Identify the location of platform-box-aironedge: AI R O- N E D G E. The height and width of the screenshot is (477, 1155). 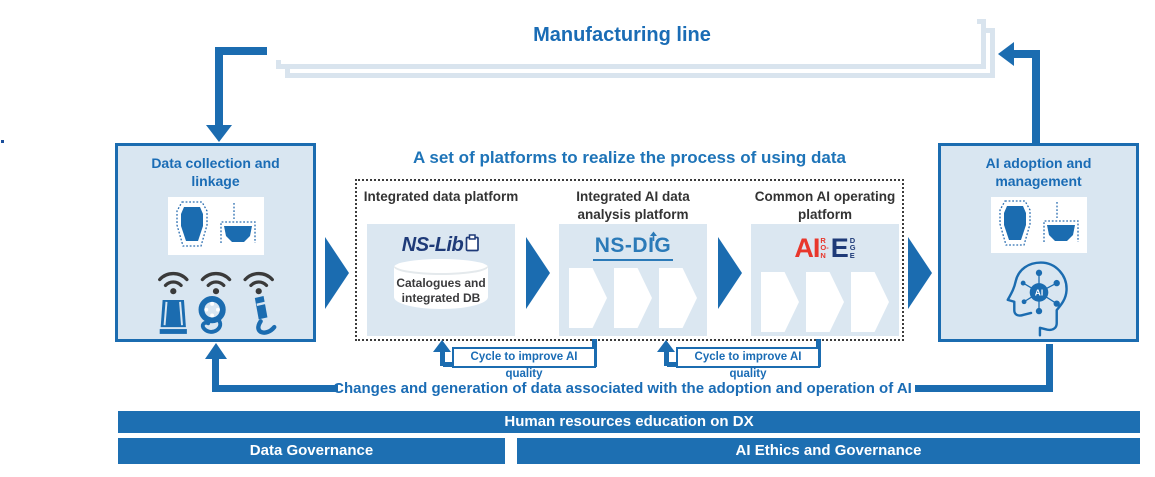
(825, 280).